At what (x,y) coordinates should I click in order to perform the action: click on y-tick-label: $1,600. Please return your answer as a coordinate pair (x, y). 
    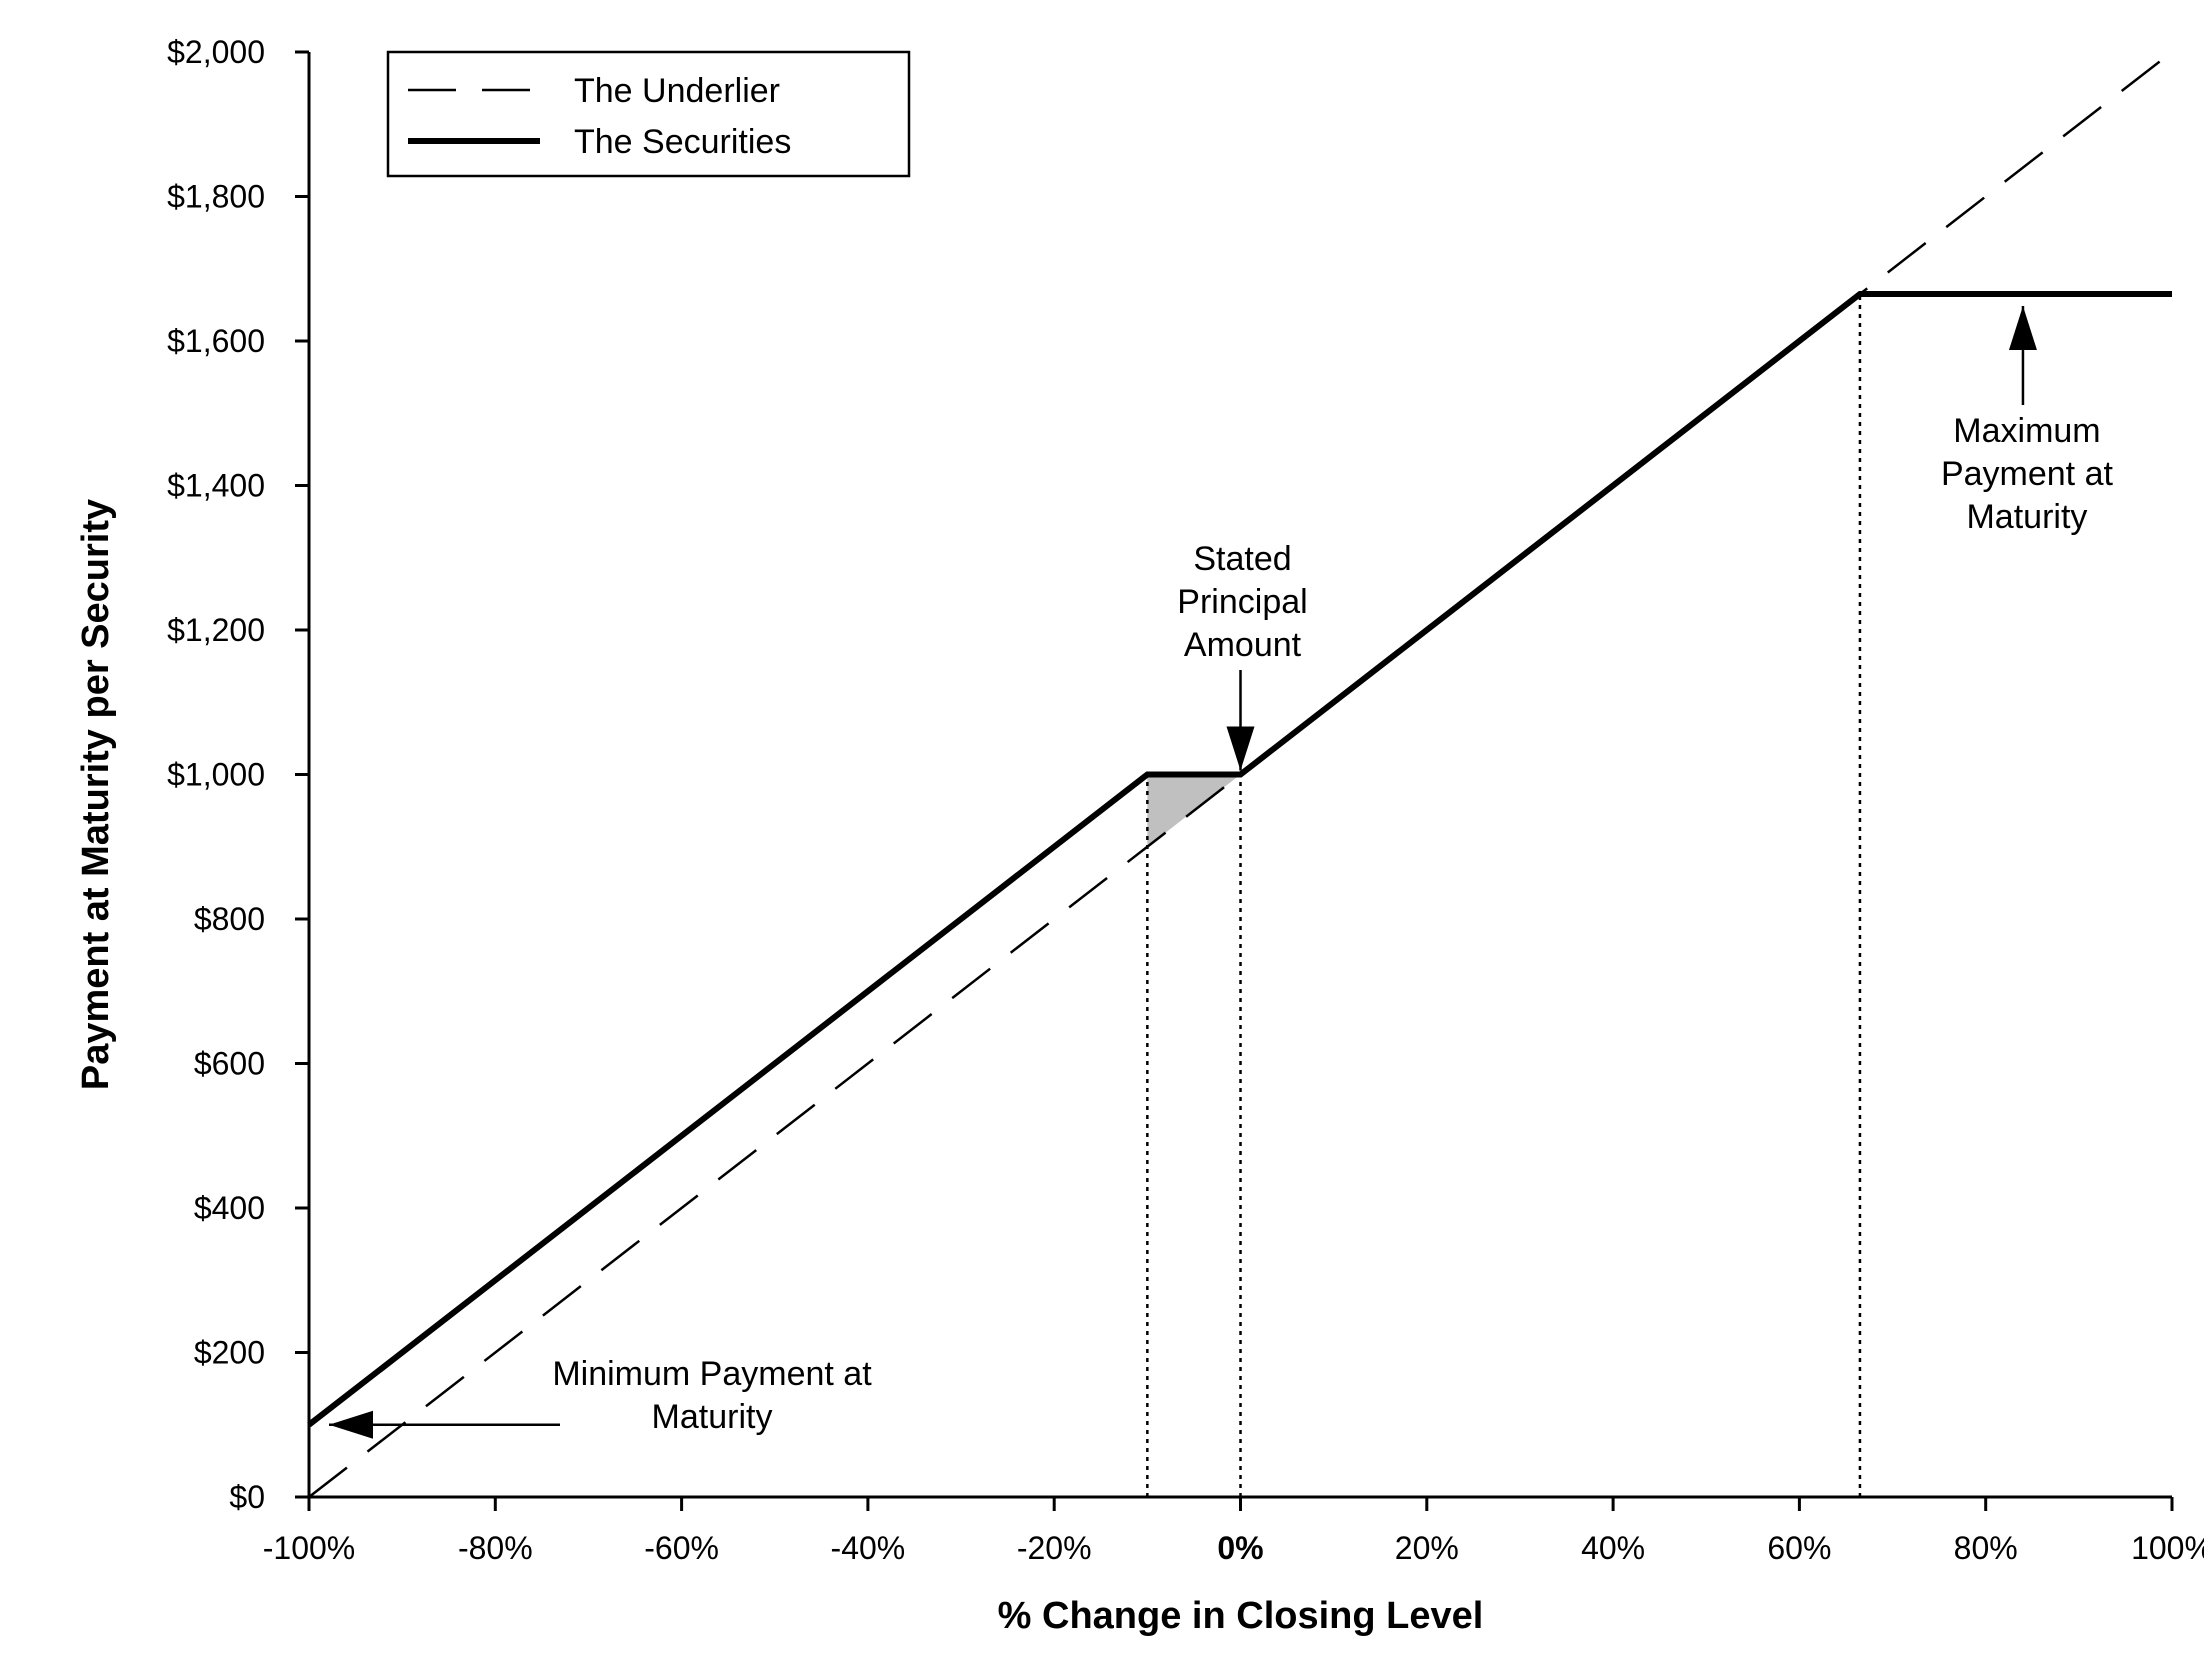
    Looking at the image, I should click on (216, 341).